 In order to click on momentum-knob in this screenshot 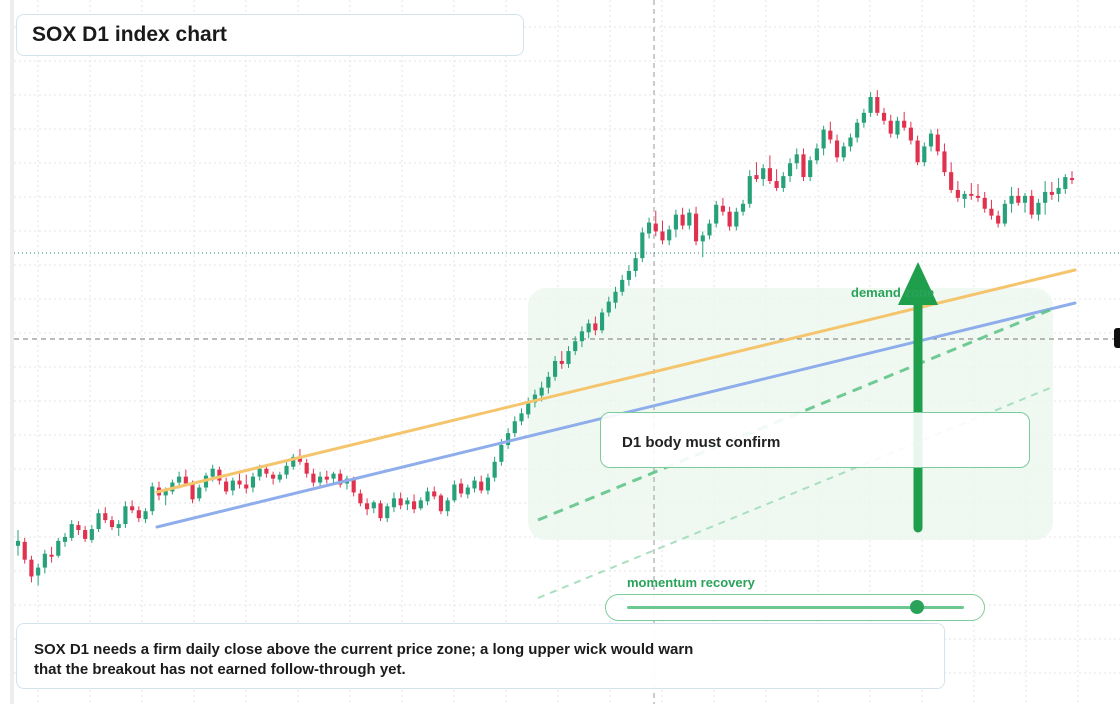, I will do `click(916, 607)`.